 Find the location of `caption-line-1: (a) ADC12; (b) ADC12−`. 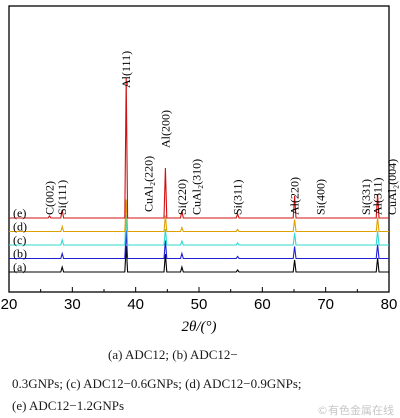

caption-line-1: (a) ADC12; (b) ADC12− is located at coordinates (173, 354).